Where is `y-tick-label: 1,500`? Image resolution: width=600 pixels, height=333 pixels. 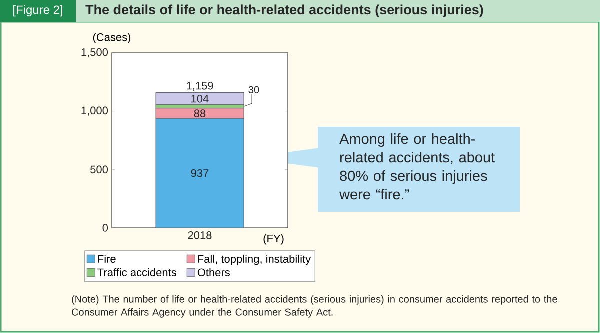
y-tick-label: 1,500 is located at coordinates (95, 53).